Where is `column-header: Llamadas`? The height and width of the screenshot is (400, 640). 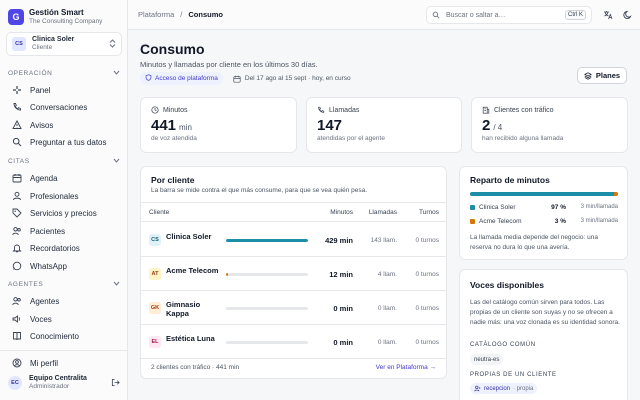 column-header: Llamadas is located at coordinates (382, 212).